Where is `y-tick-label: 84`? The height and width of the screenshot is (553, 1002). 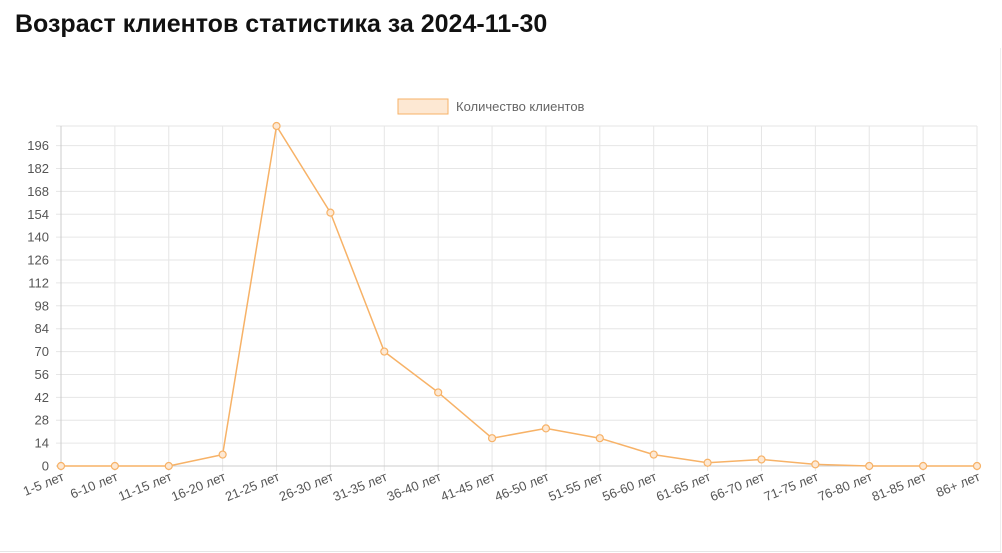
y-tick-label: 84 is located at coordinates (42, 328).